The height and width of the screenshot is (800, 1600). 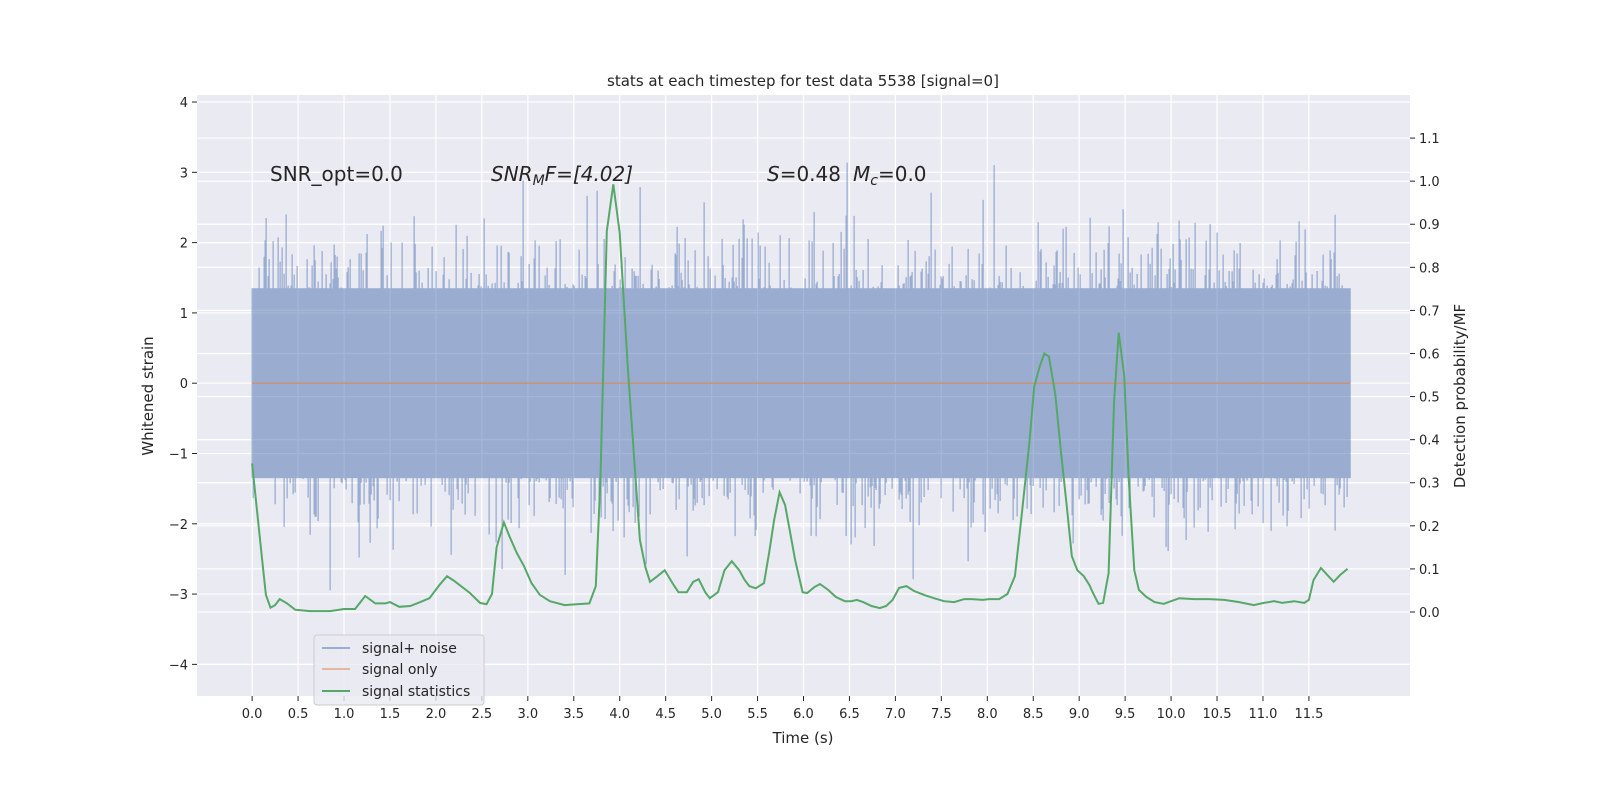 I want to click on y-tick-label: 0, so click(x=184, y=384).